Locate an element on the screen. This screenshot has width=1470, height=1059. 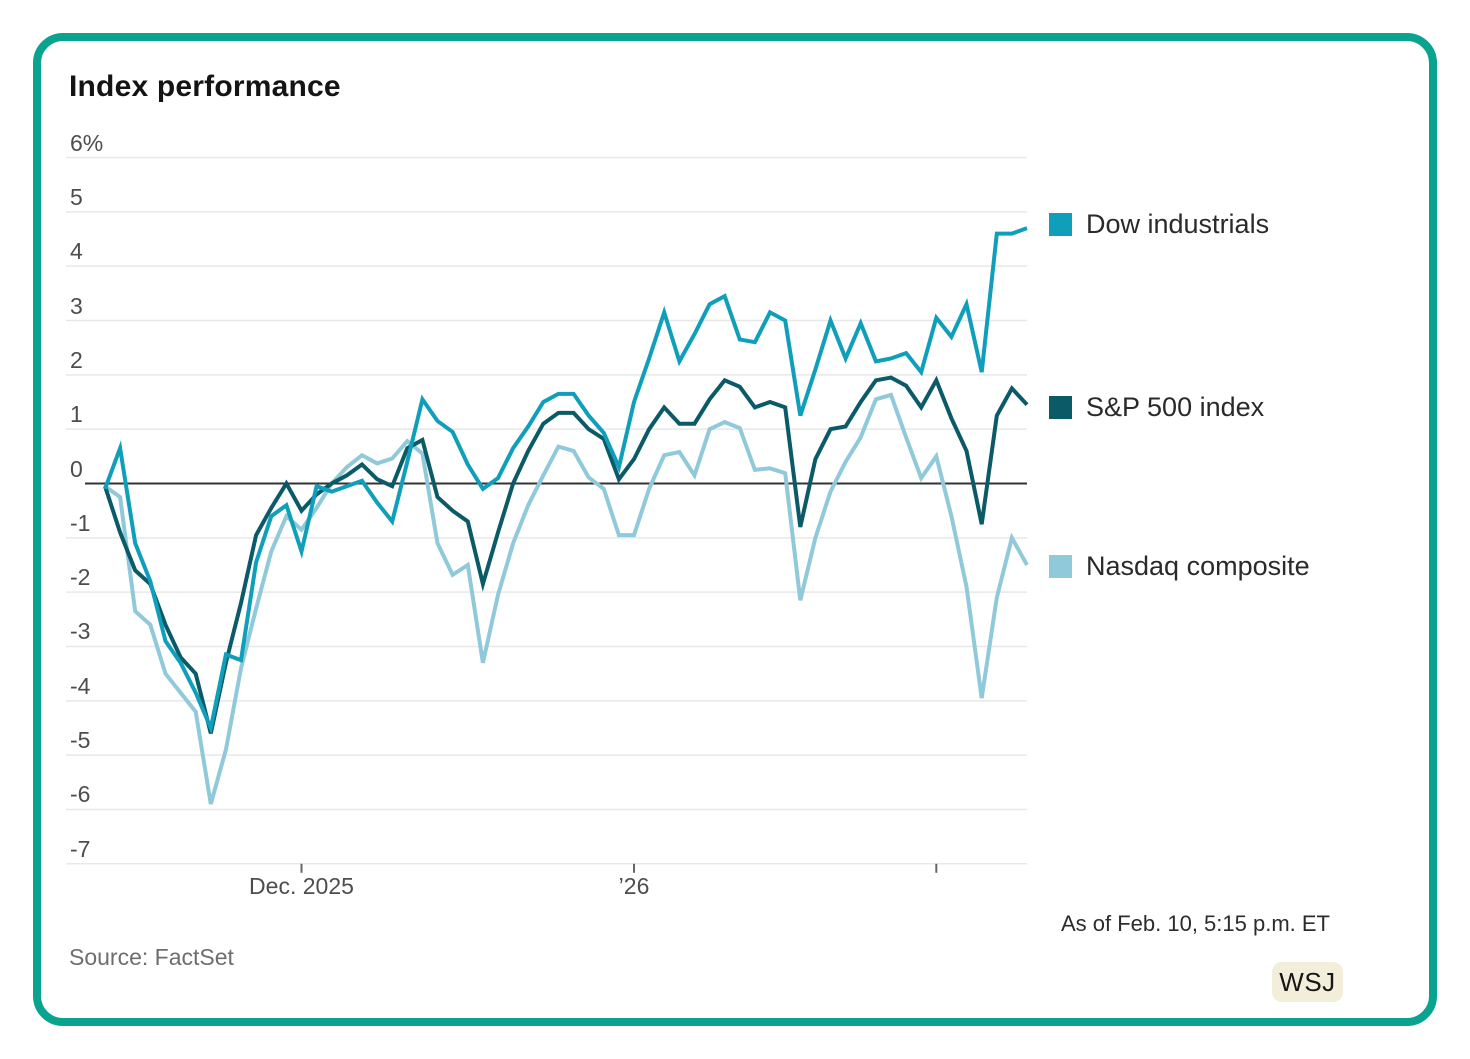
wsj-logo: WSJ is located at coordinates (1307, 982).